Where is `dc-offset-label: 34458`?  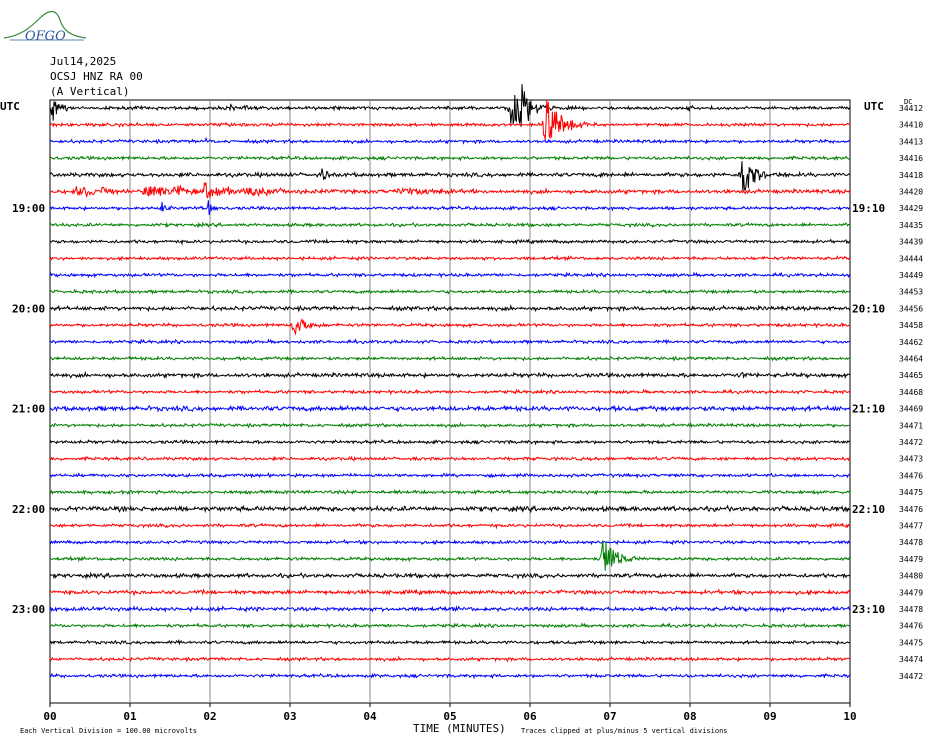
dc-offset-label: 34458 is located at coordinates (911, 325).